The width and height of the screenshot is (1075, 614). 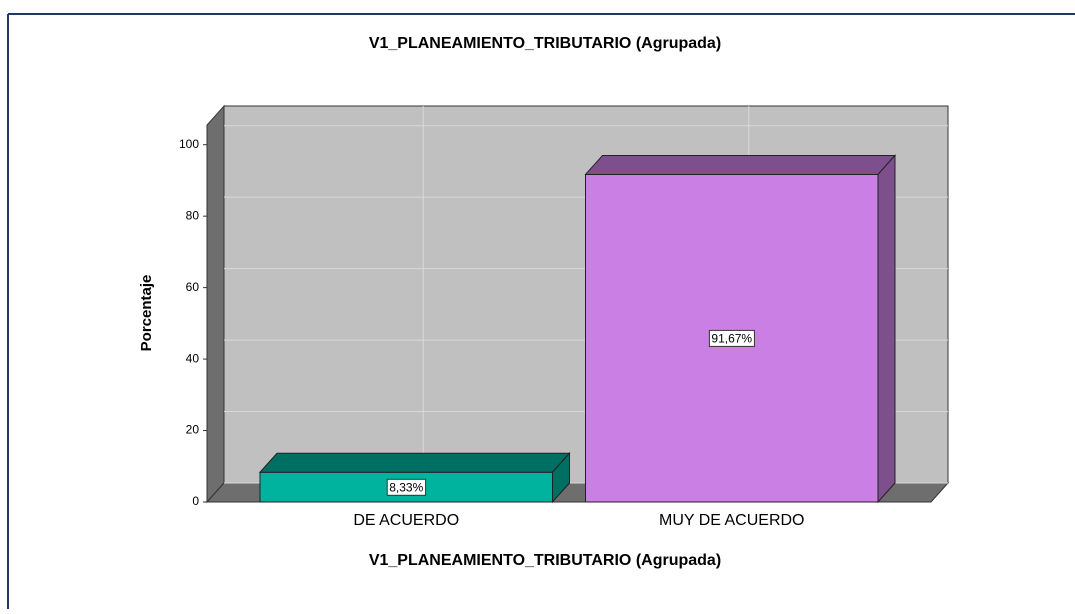 I want to click on y-axis-label: Porcentaje, so click(x=146, y=313).